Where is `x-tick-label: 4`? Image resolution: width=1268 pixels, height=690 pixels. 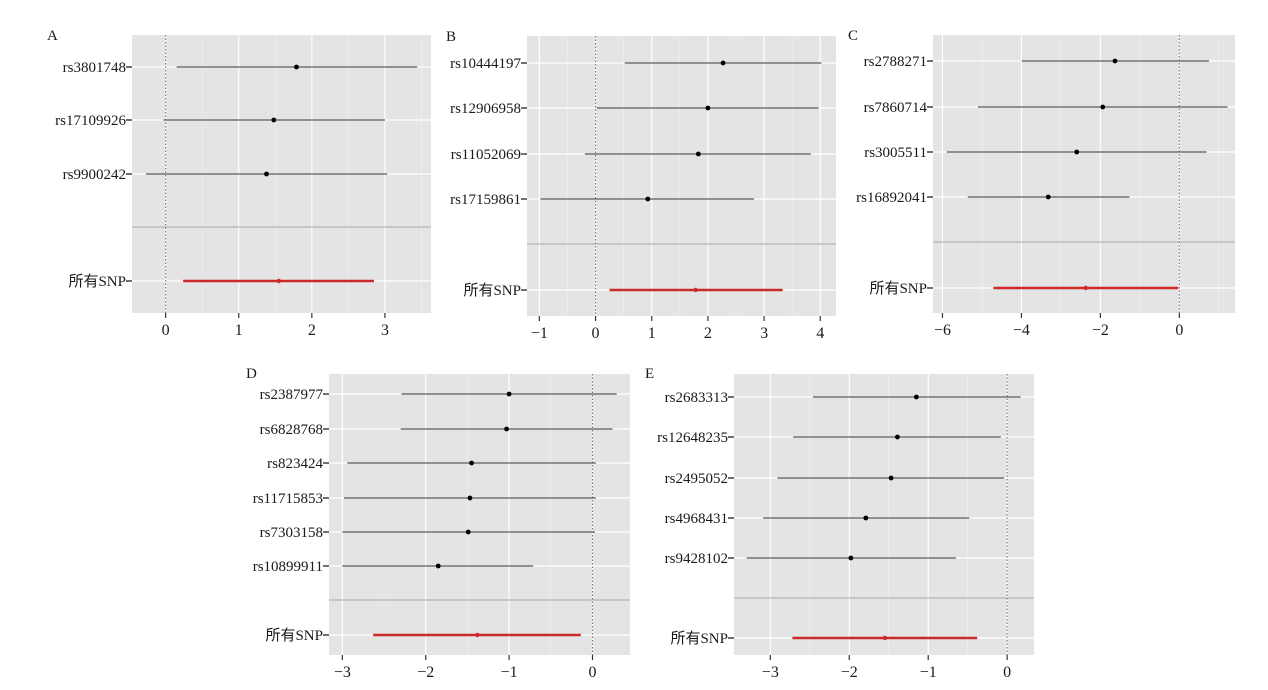
x-tick-label: 4 is located at coordinates (820, 333).